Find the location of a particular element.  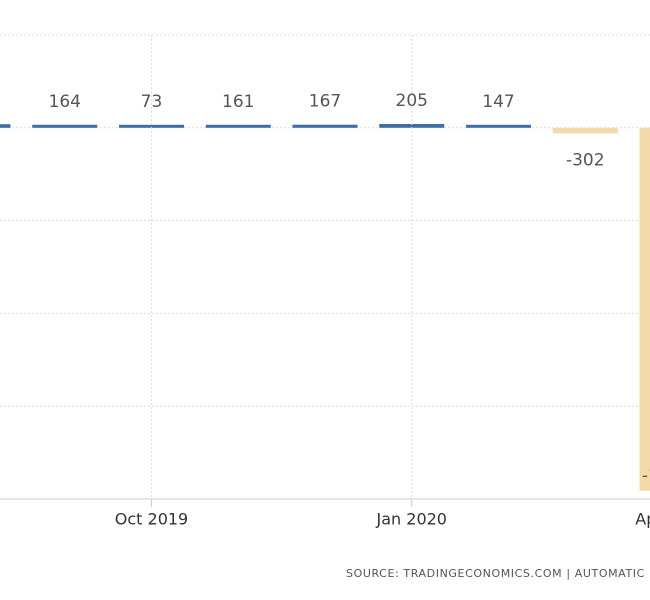

data-label: 73 is located at coordinates (152, 102).